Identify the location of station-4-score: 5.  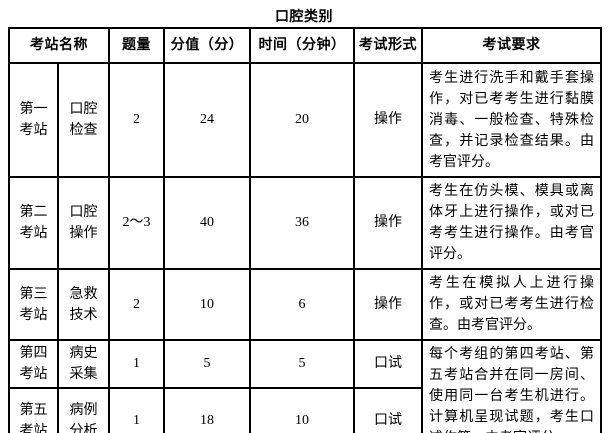
(207, 364).